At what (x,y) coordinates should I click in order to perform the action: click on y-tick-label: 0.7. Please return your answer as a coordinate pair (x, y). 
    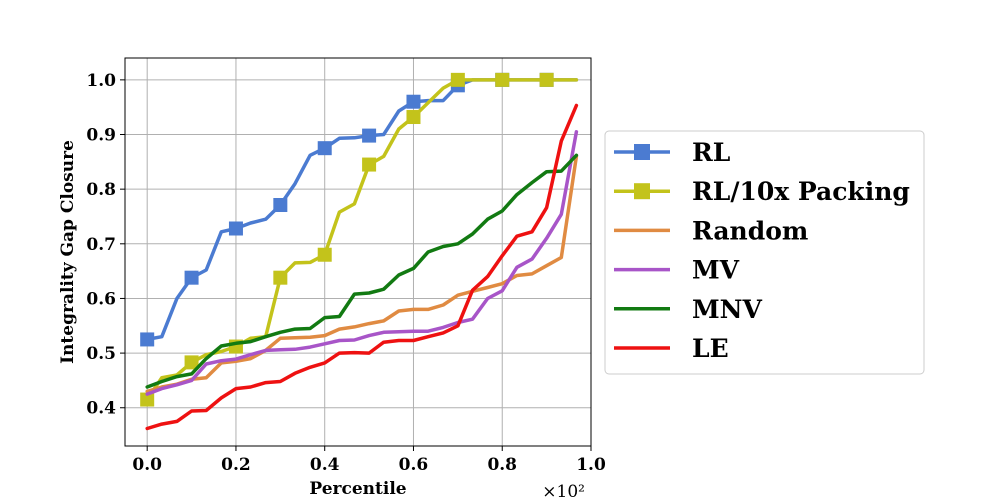
    Looking at the image, I should click on (101, 245).